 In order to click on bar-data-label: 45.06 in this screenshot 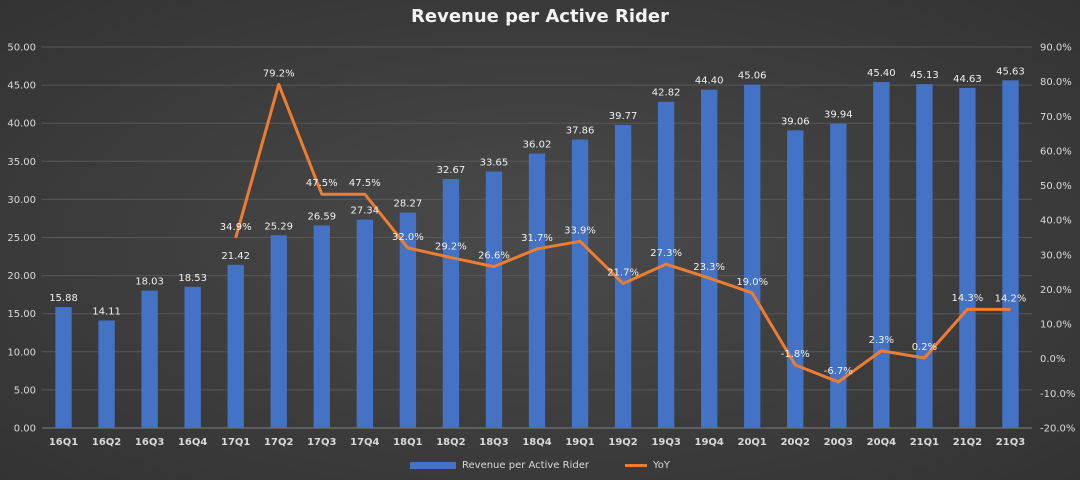, I will do `click(752, 76)`.